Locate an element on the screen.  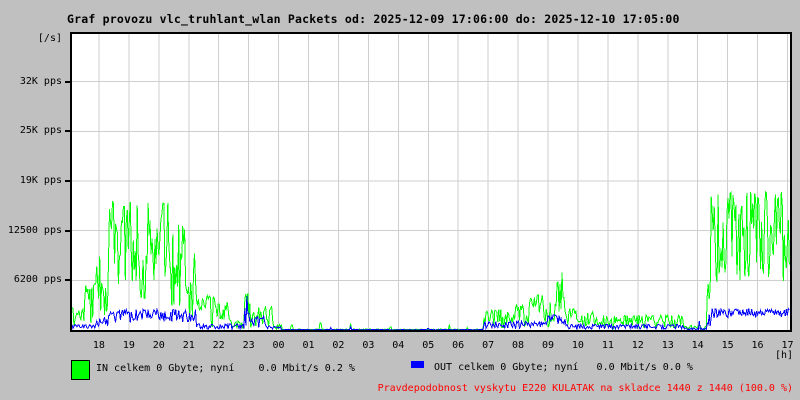
x-axis-tick-label: 11 is located at coordinates (607, 345).